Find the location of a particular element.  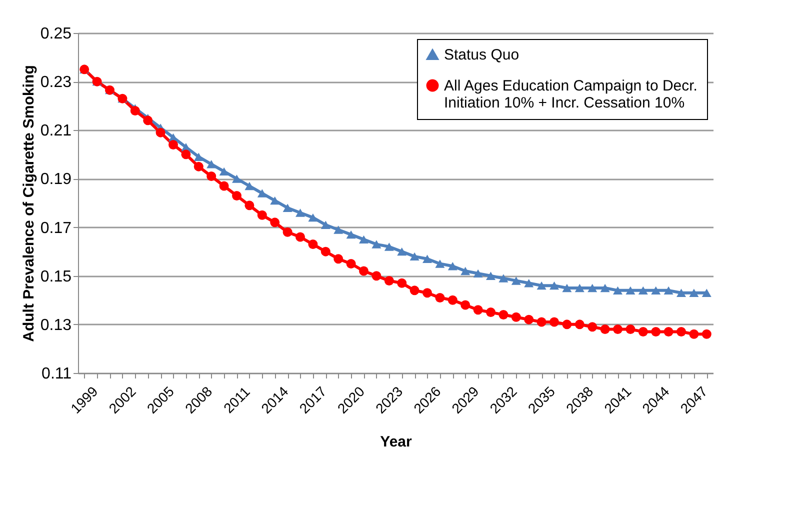

x-axis-title: Year is located at coordinates (396, 441).